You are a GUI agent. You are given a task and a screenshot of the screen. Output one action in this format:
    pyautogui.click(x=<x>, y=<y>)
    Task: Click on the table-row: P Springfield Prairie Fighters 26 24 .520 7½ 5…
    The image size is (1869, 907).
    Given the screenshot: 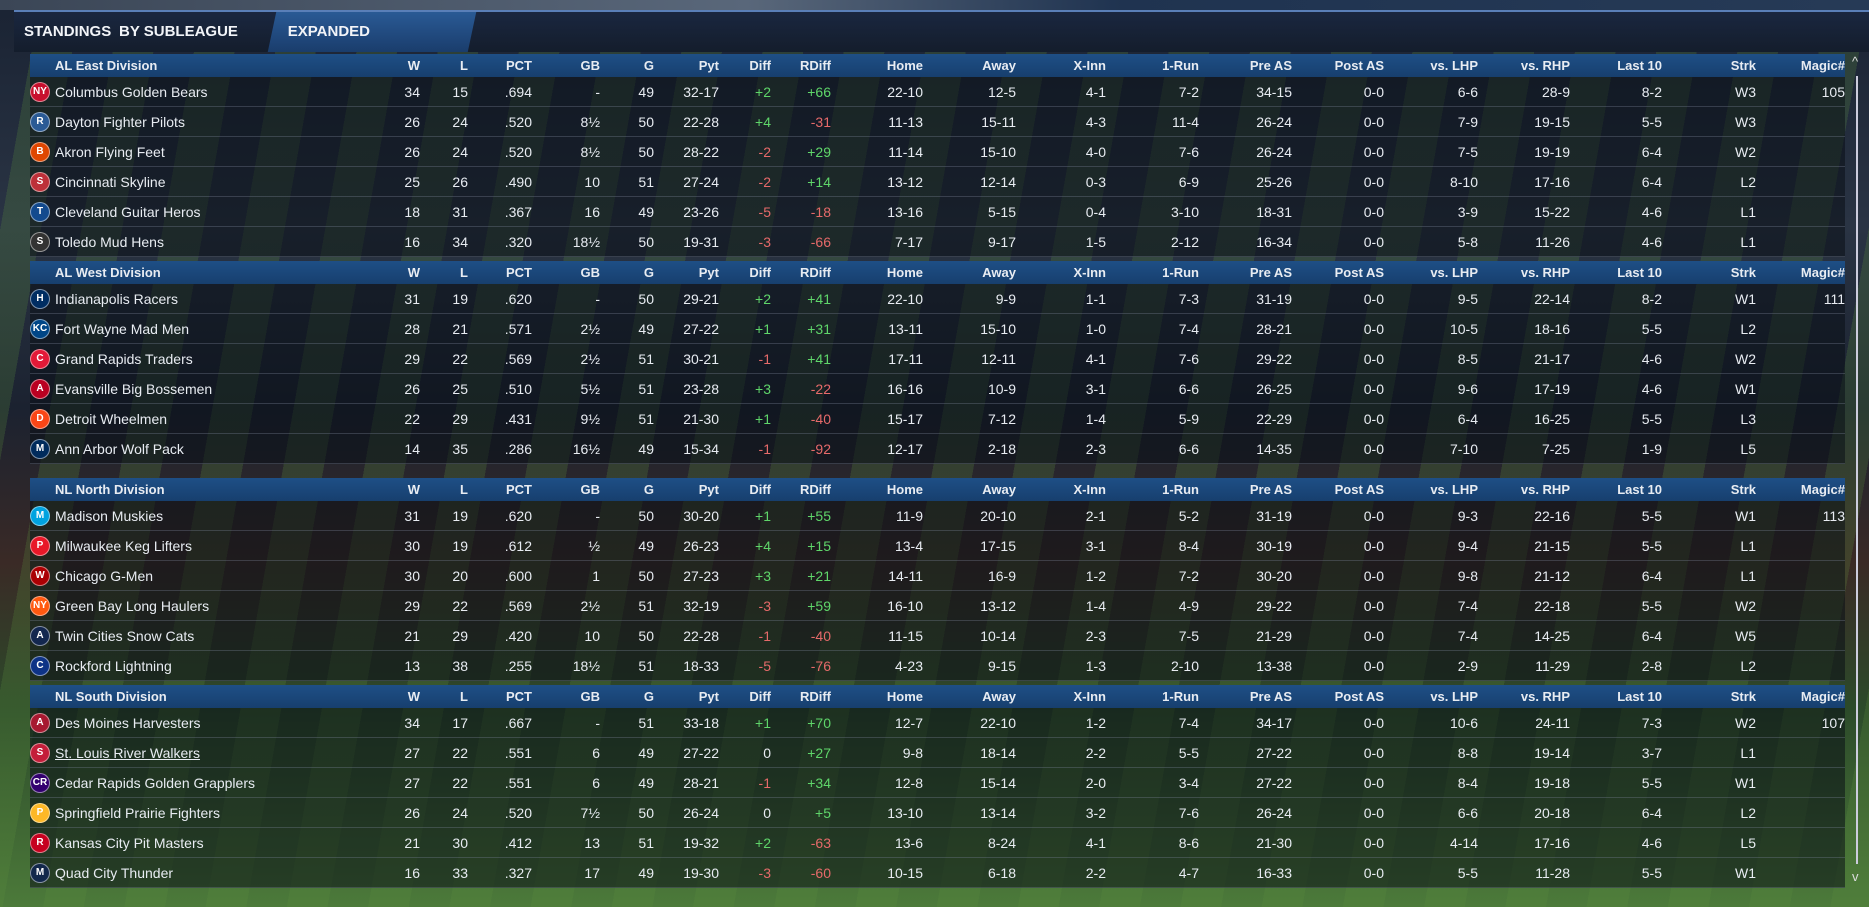 What is the action you would take?
    pyautogui.click(x=937, y=813)
    